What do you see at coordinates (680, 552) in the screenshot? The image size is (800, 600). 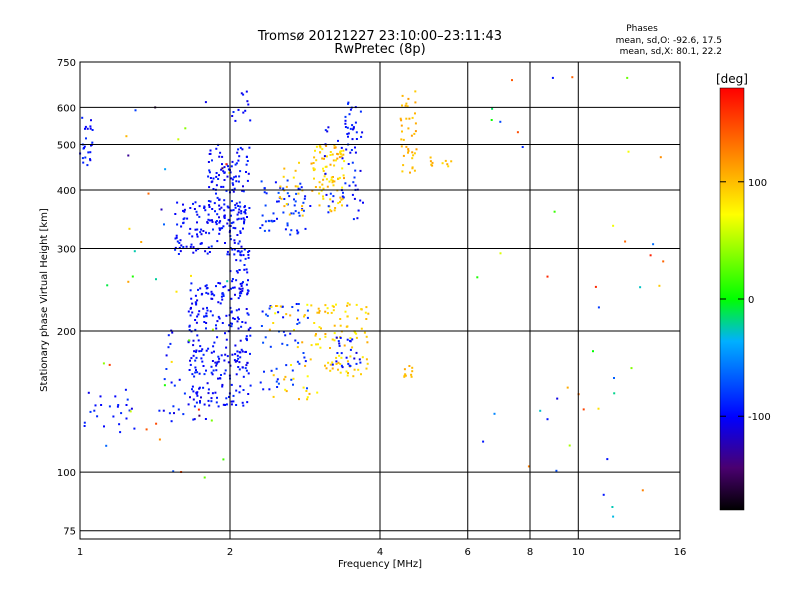 I see `x-tick-label: 16` at bounding box center [680, 552].